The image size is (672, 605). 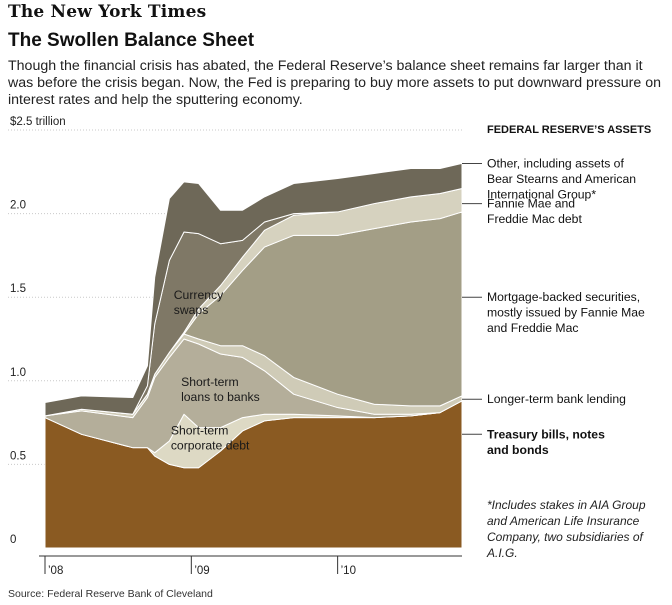 I want to click on legend-title: FEDERAL RESERVE’S ASSETS, so click(x=569, y=130).